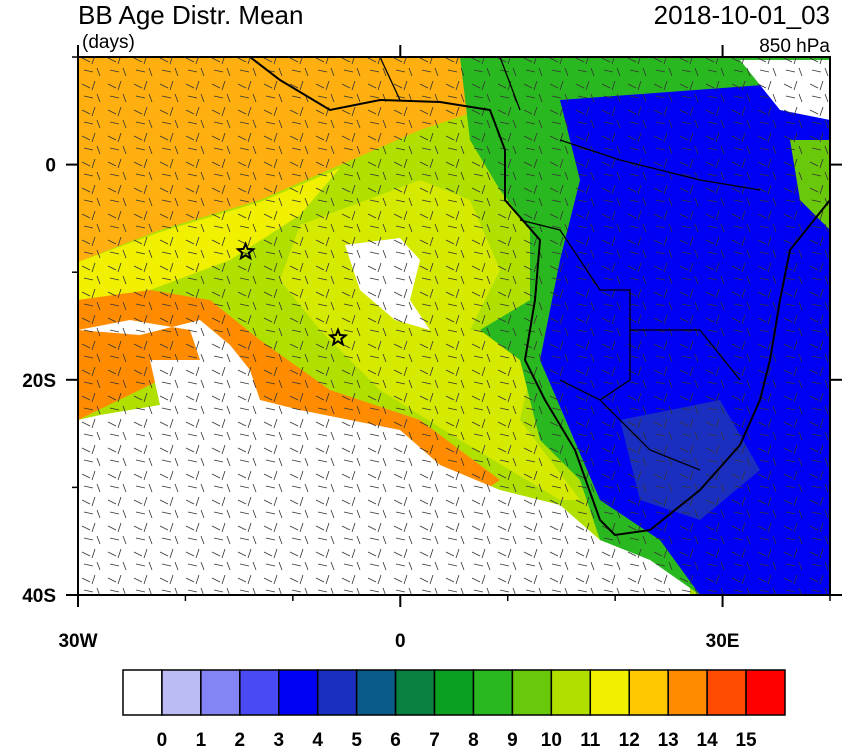 The height and width of the screenshot is (755, 850). What do you see at coordinates (551, 740) in the screenshot?
I see `colorbar-label: 10` at bounding box center [551, 740].